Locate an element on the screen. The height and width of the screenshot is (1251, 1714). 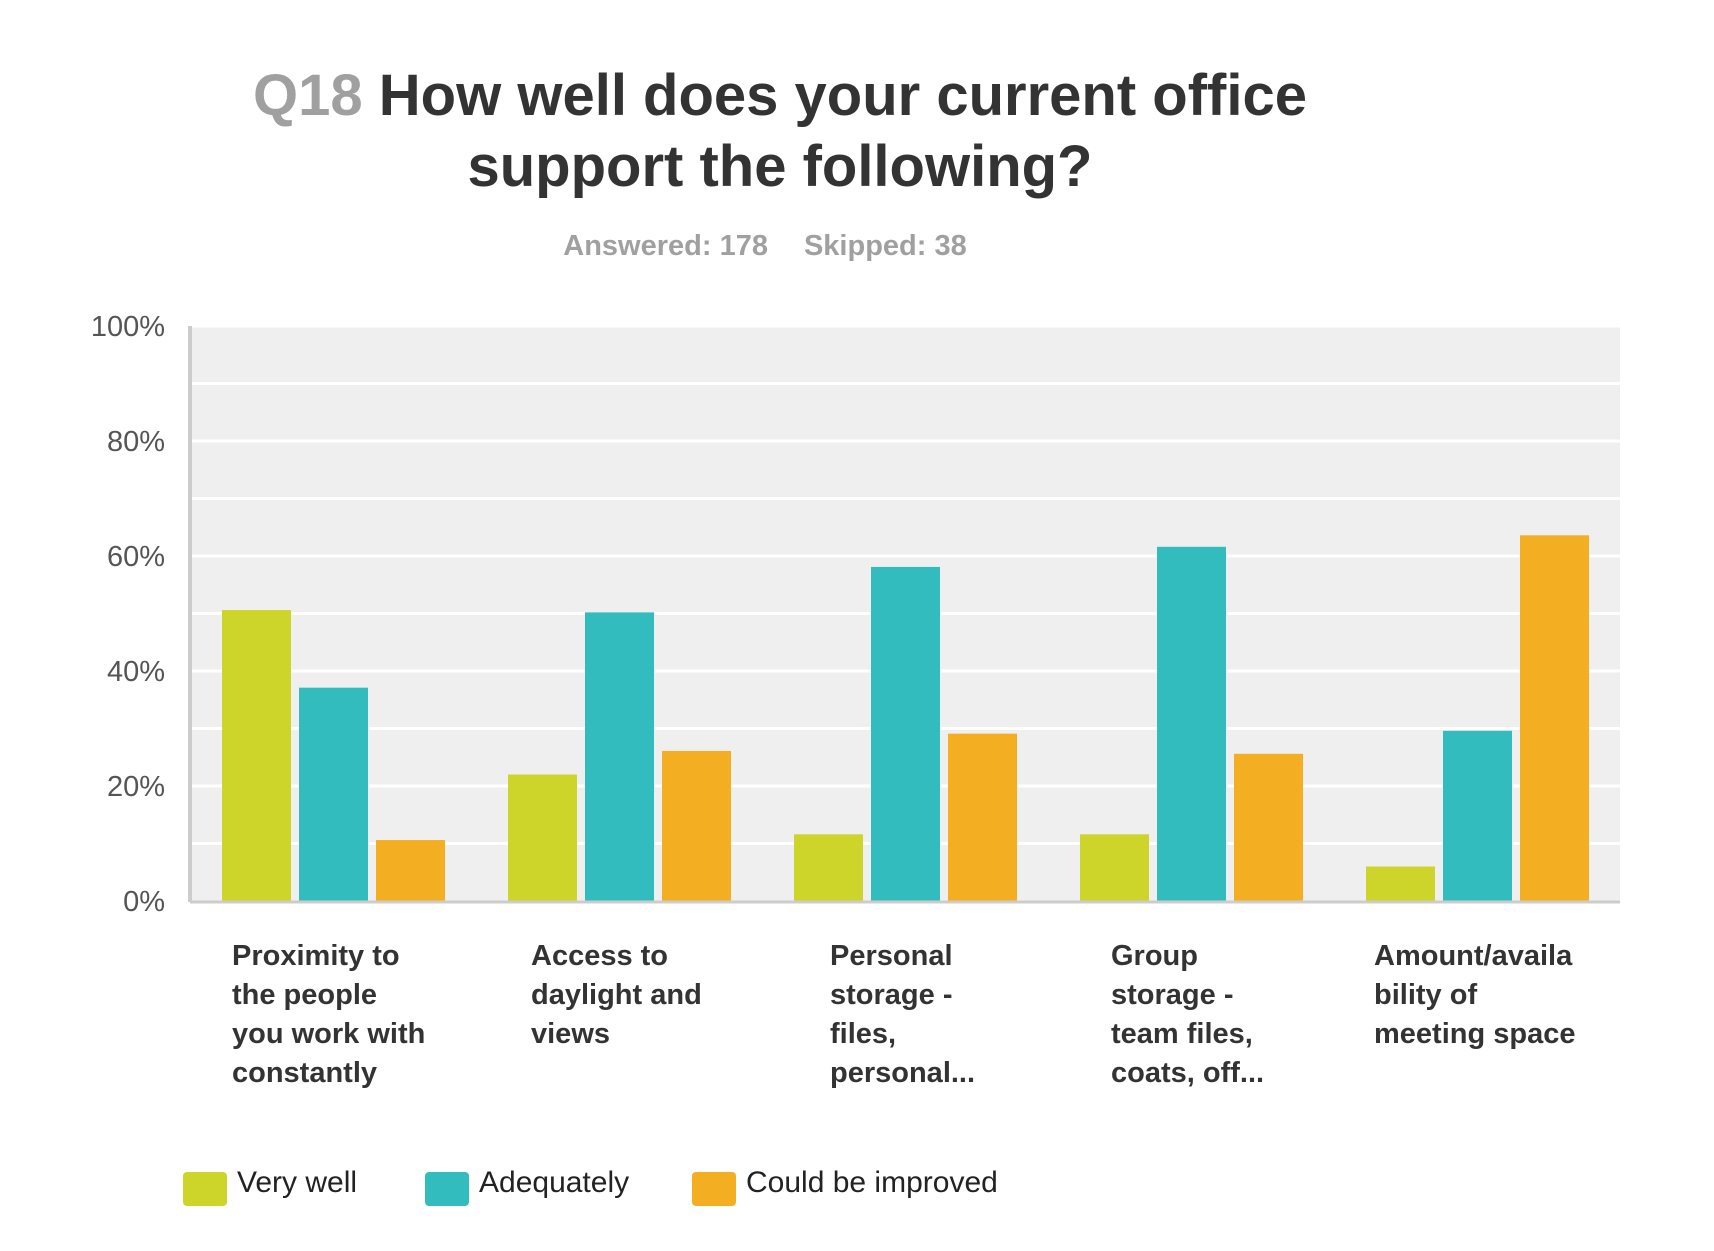
legend-label: Adequately is located at coordinates (554, 1182).